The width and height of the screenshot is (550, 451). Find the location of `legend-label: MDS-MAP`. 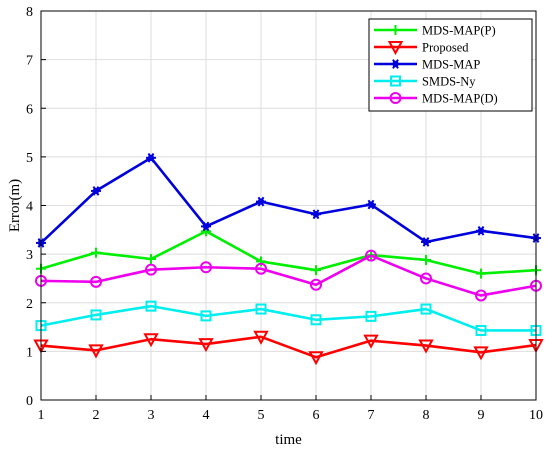

legend-label: MDS-MAP is located at coordinates (451, 65).